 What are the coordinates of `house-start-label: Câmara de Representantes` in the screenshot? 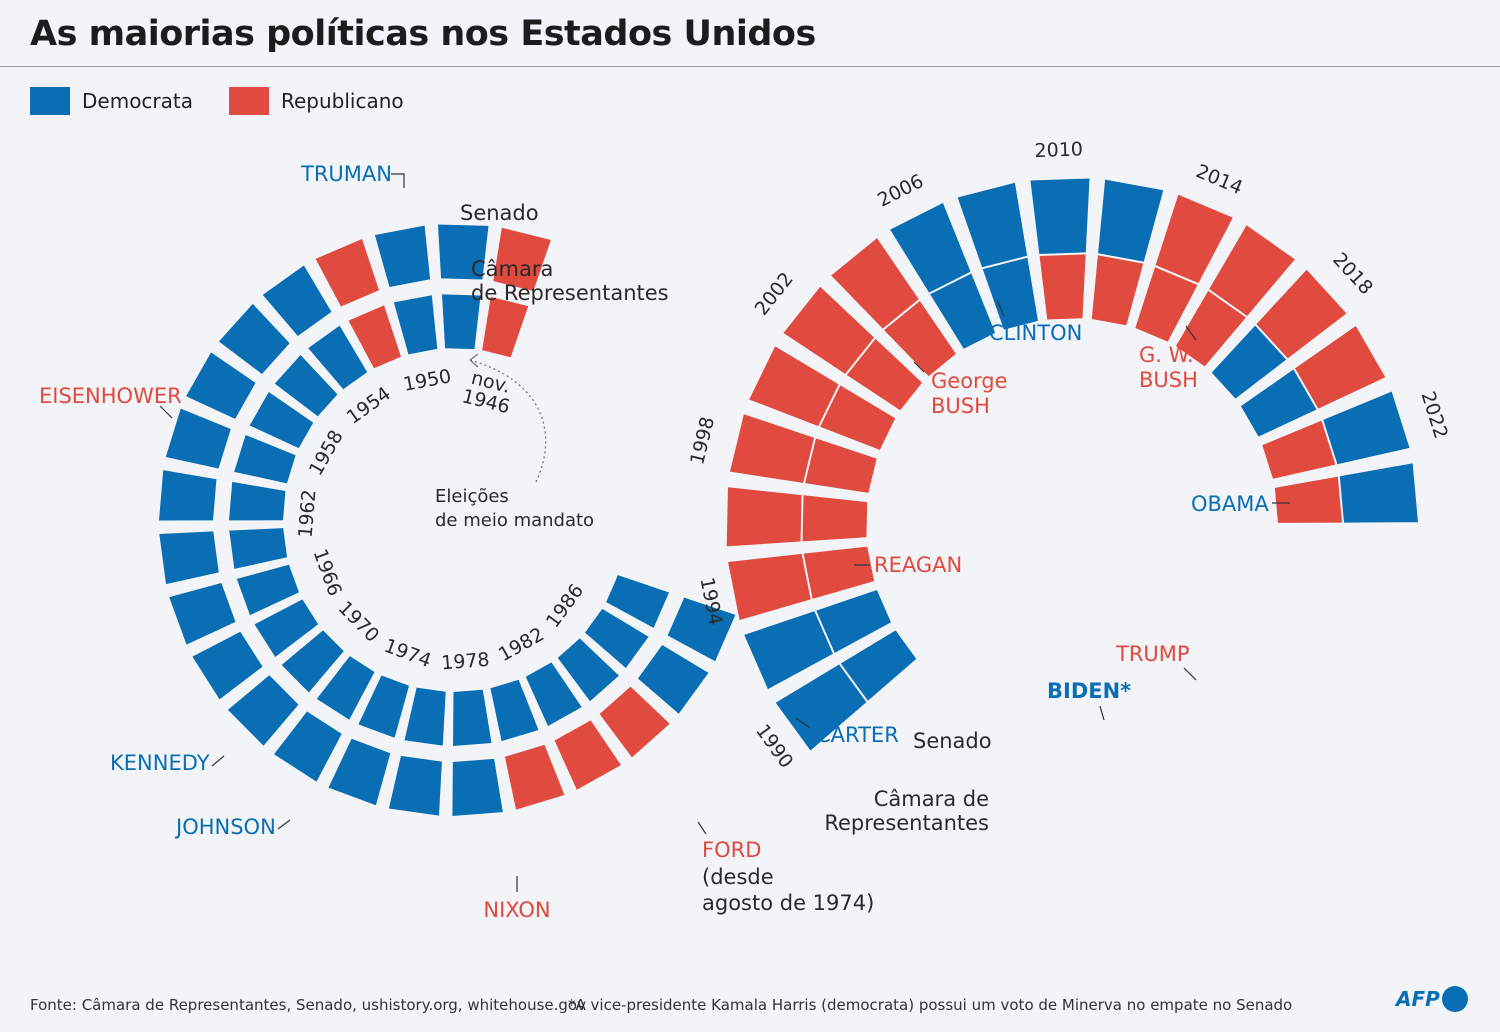 It's located at (570, 281).